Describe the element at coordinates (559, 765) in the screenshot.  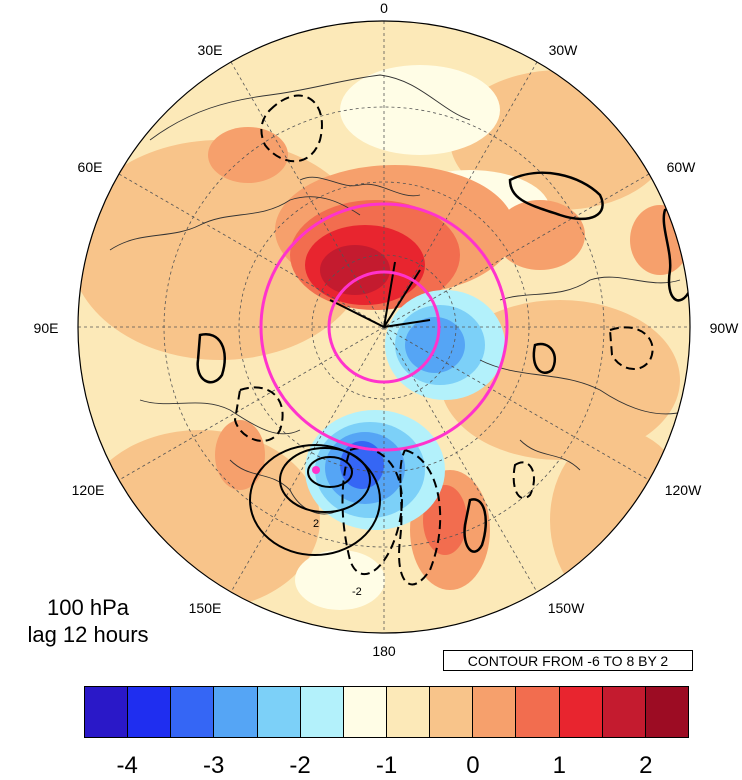
I see `colorbar-tick-label: 1` at that location.